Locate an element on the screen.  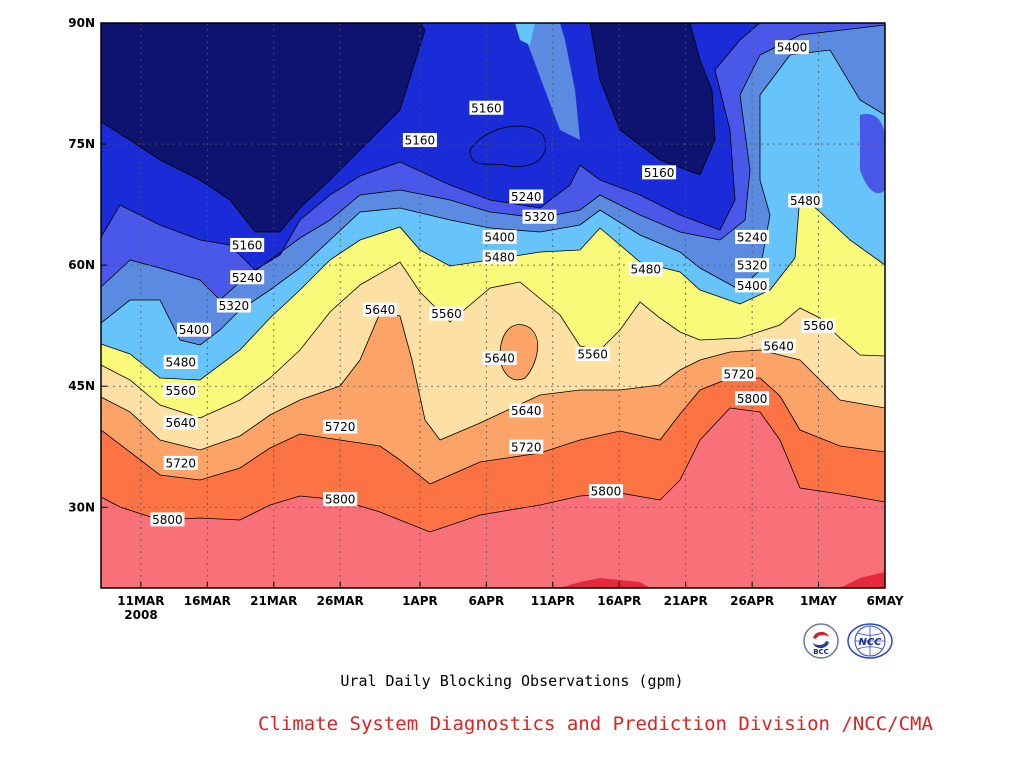
fill-band-below-5160-east is located at coordinates (652, 99).